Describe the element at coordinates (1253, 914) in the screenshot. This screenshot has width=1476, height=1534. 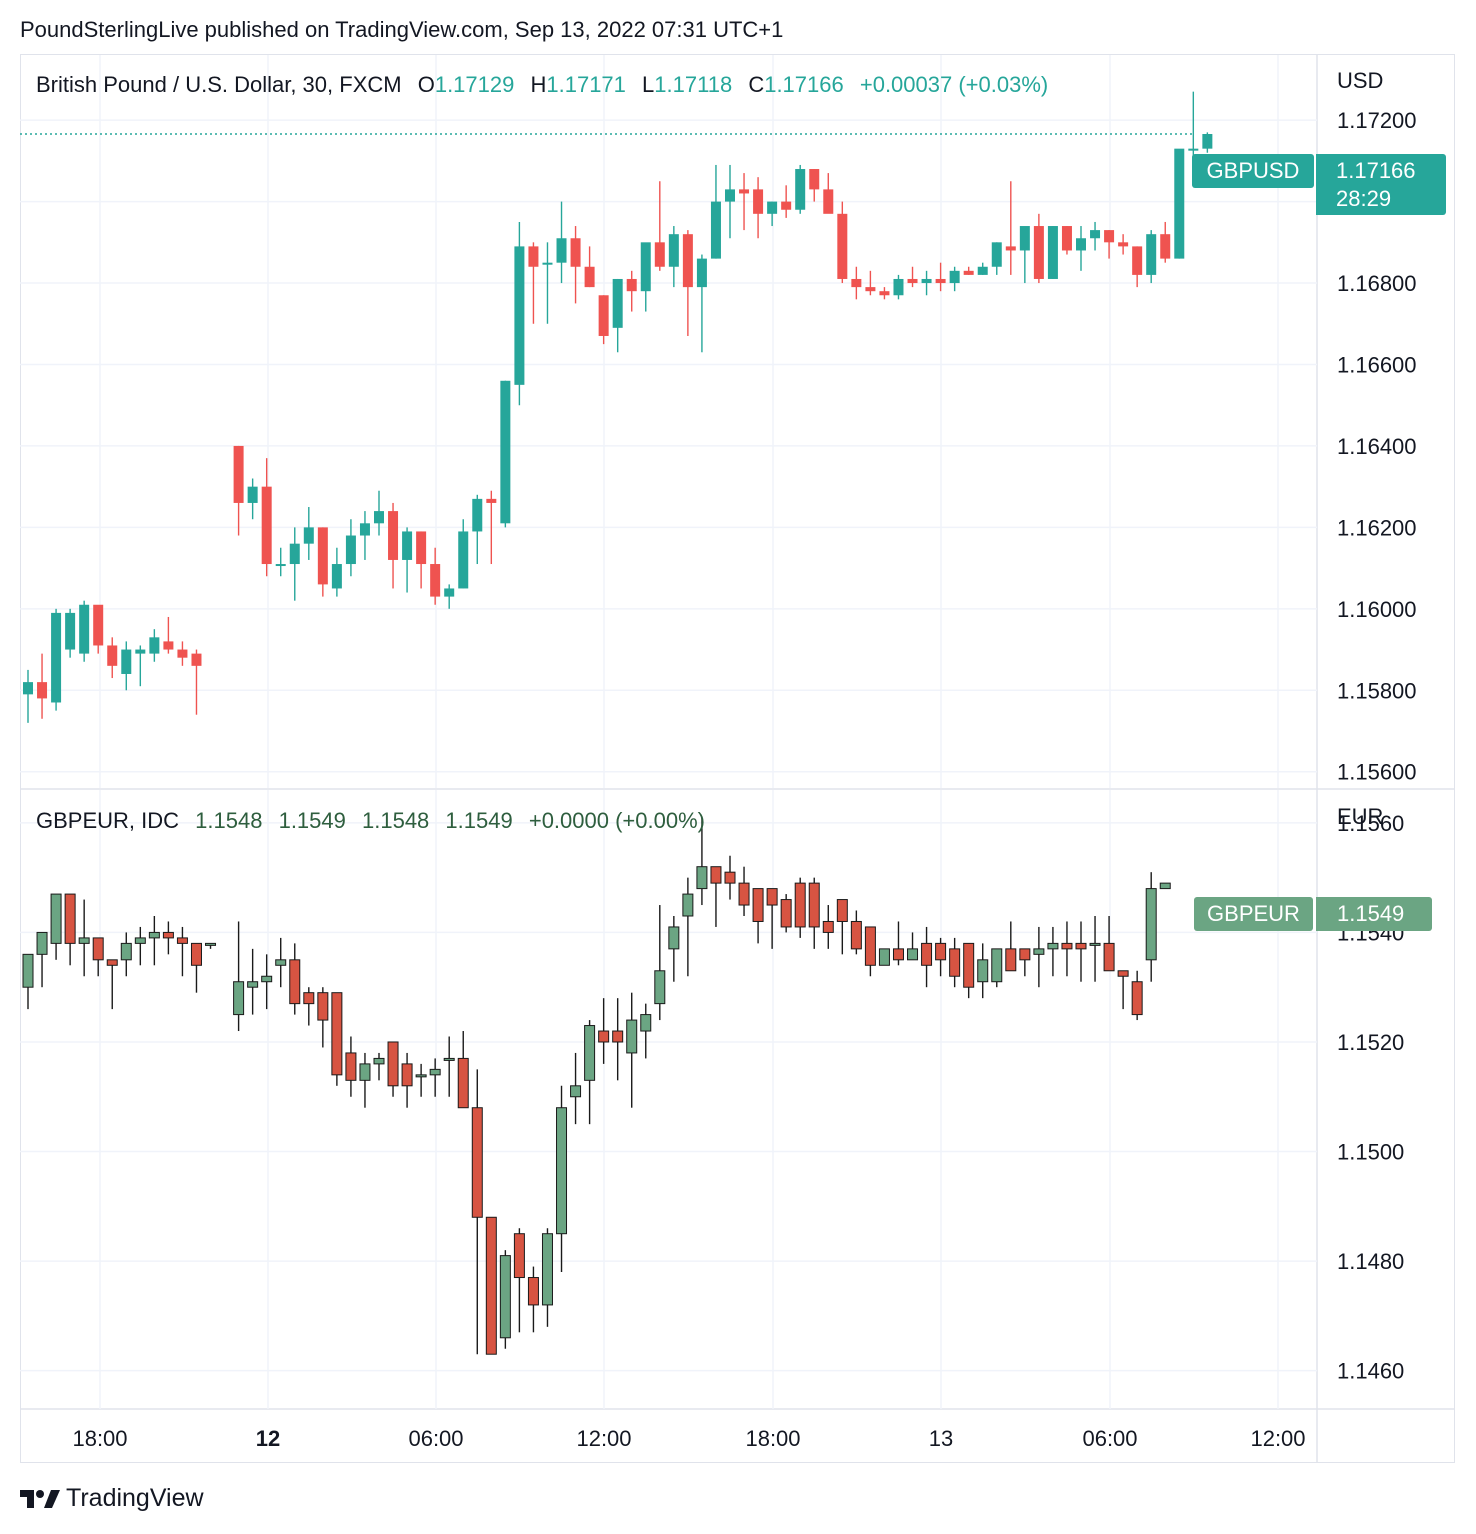
I see `gbpeur-symbol-badge: GBPEUR` at that location.